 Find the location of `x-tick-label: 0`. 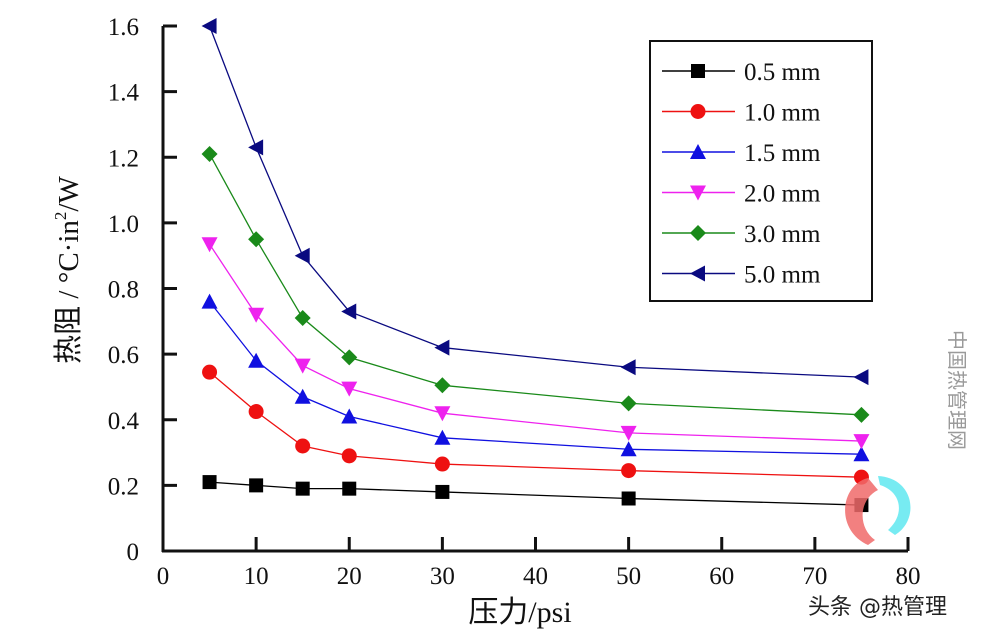

x-tick-label: 0 is located at coordinates (163, 576).